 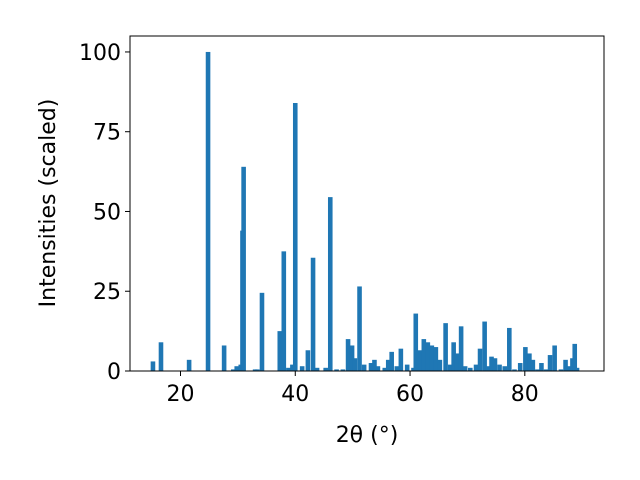 I want to click on x-tick-label: 40, so click(x=295, y=394).